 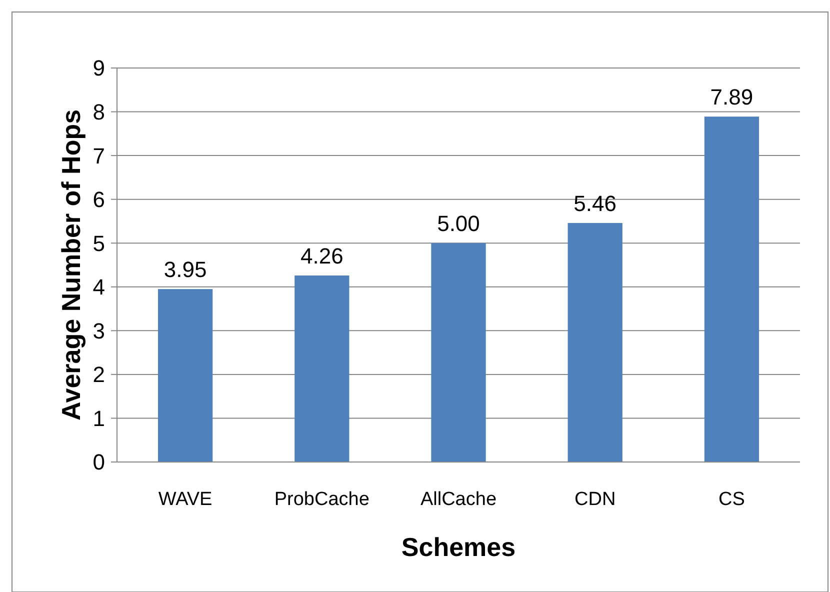 What do you see at coordinates (595, 499) in the screenshot?
I see `x-tick-label: CDN` at bounding box center [595, 499].